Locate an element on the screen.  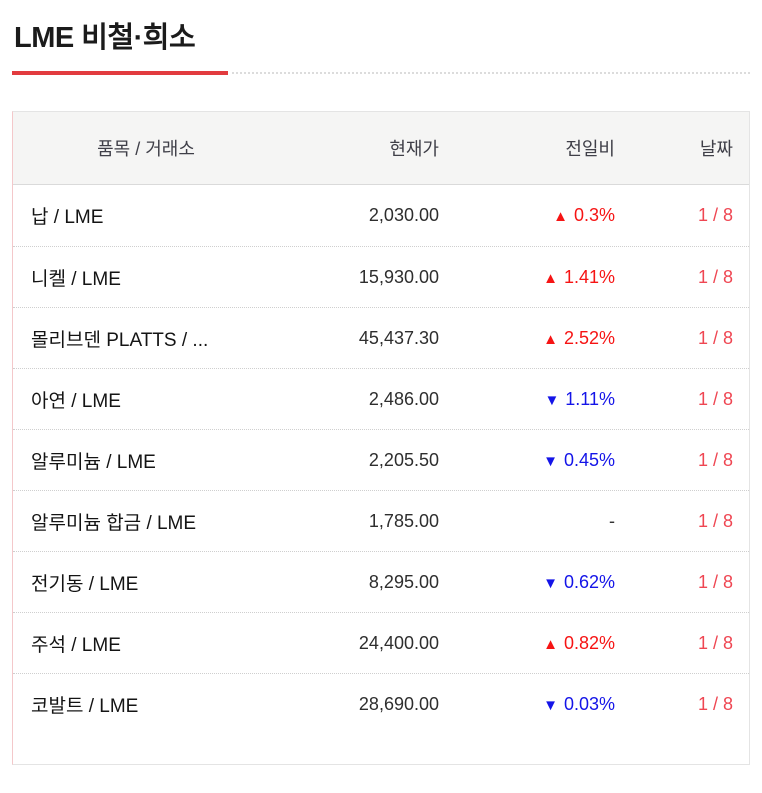
item-name-link: 알루미늄 / LME is located at coordinates (93, 462).